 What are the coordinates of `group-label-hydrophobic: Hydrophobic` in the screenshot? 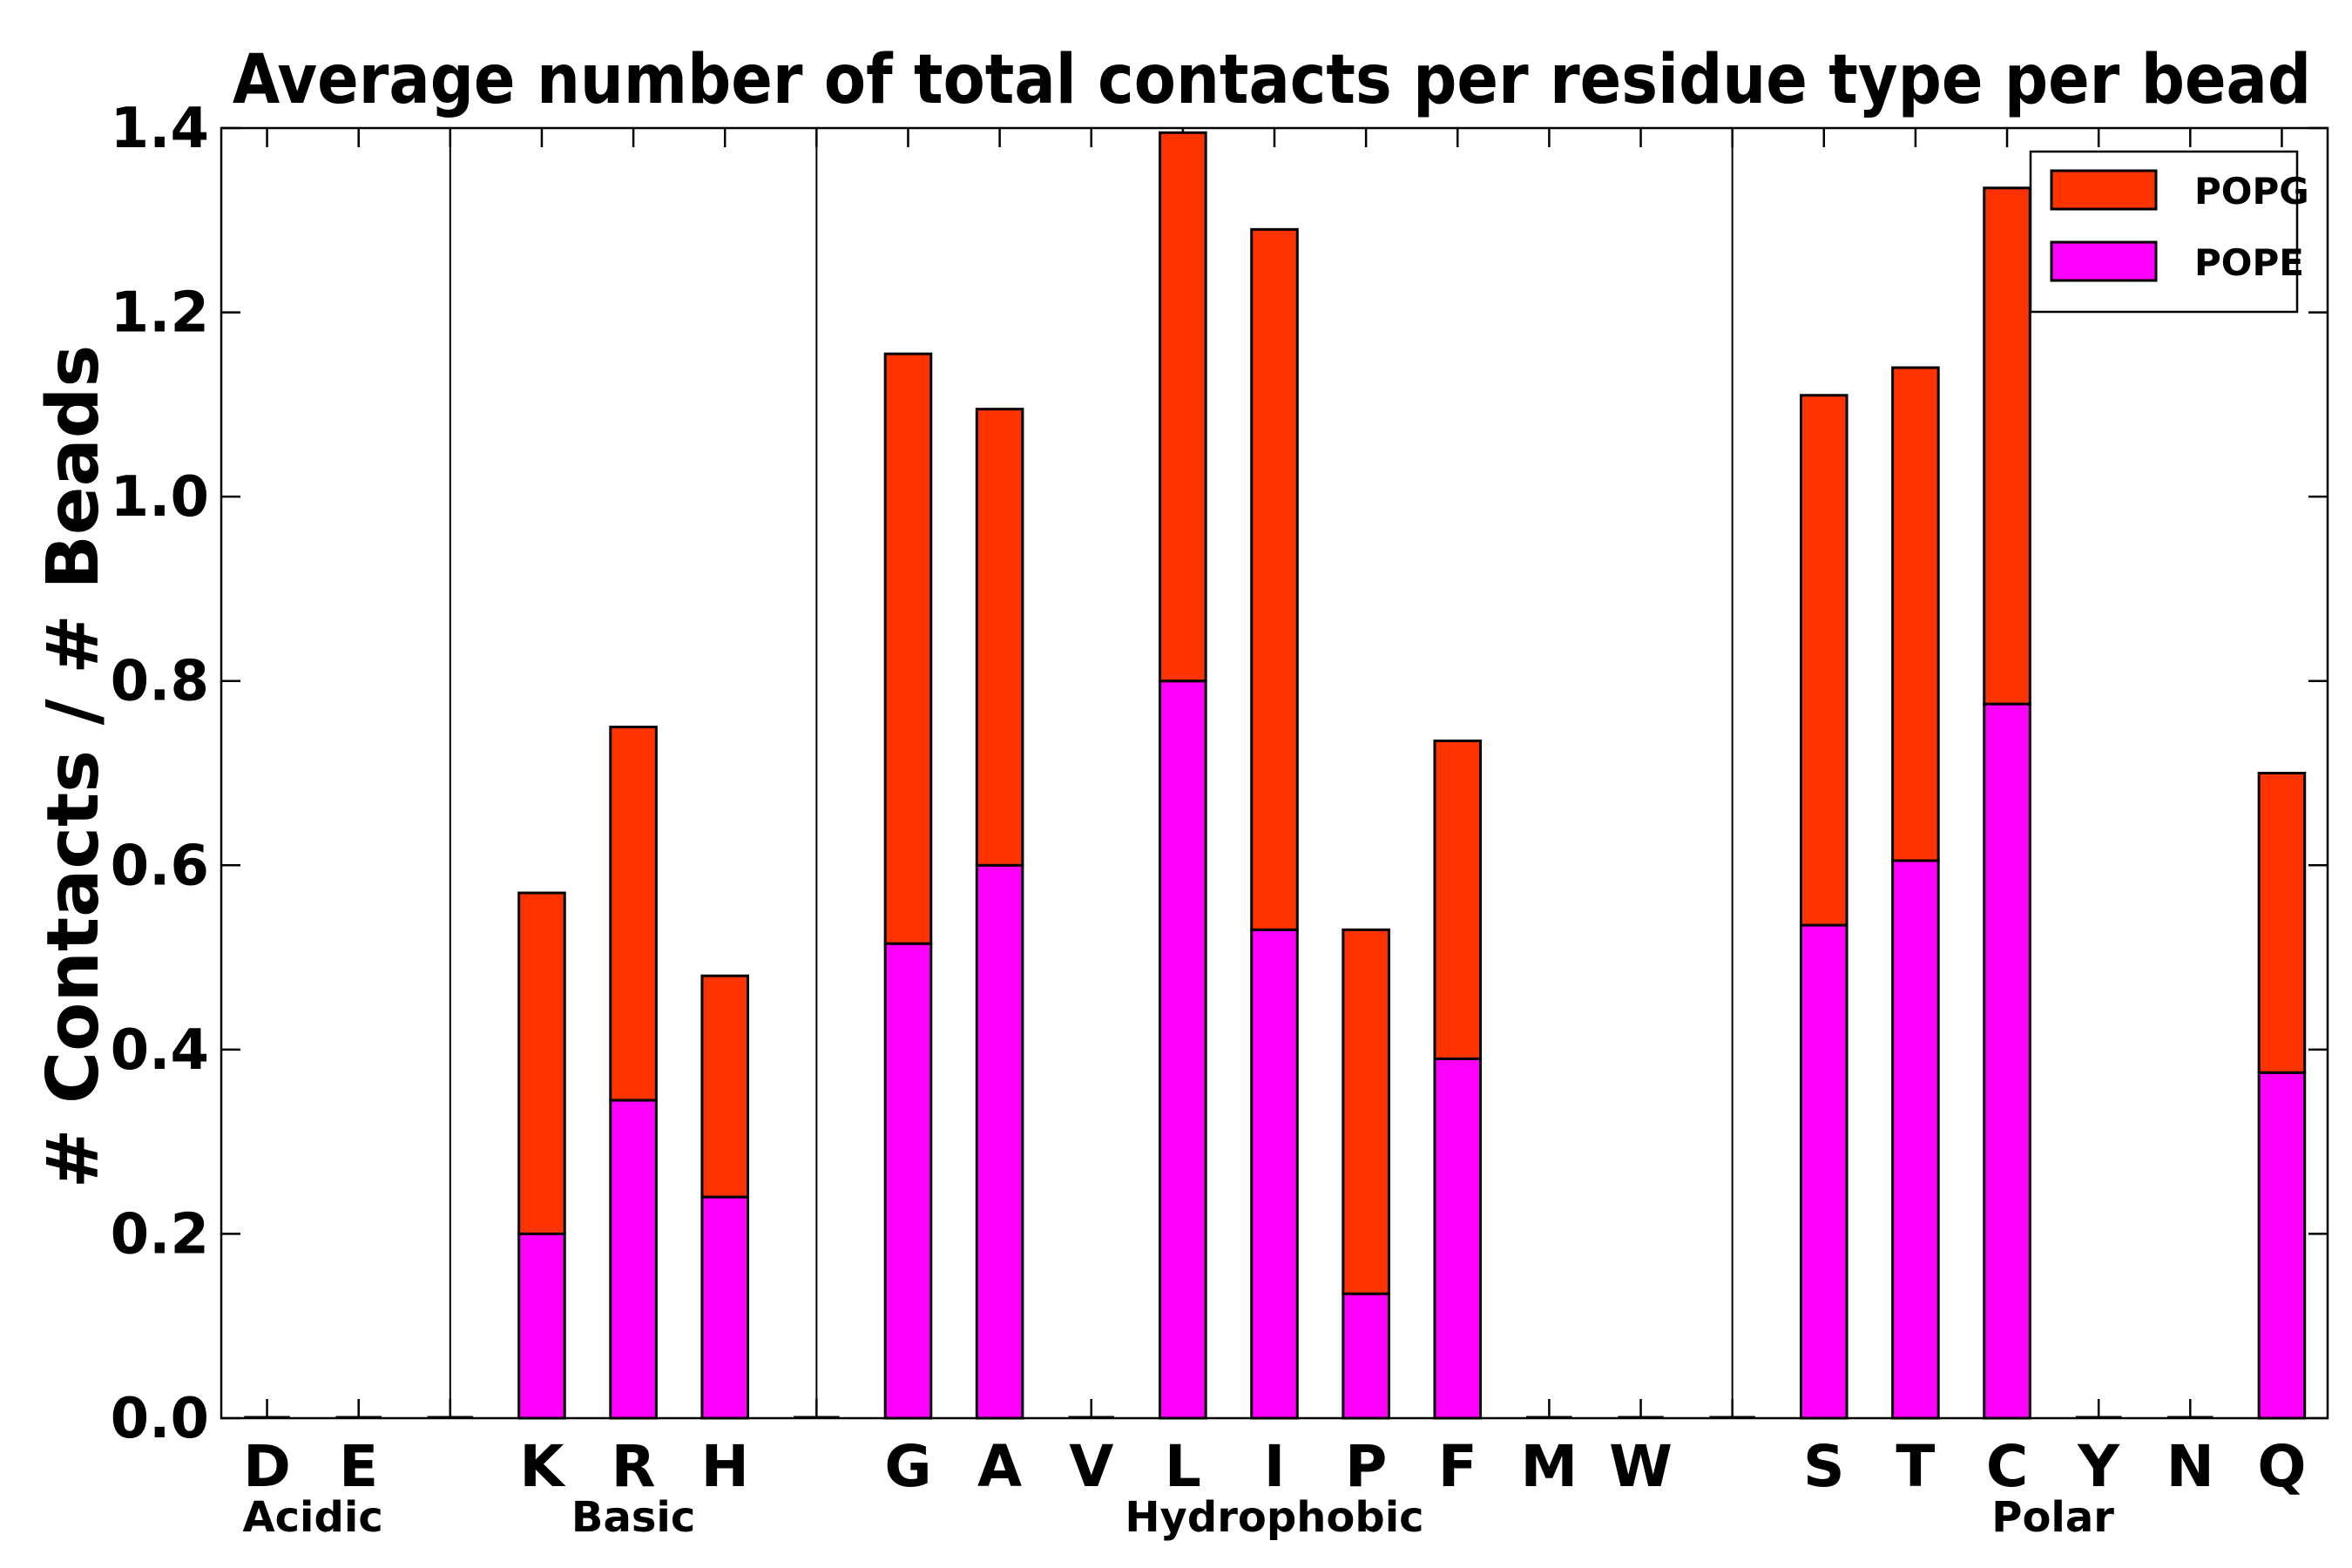 It's located at (1274, 1517).